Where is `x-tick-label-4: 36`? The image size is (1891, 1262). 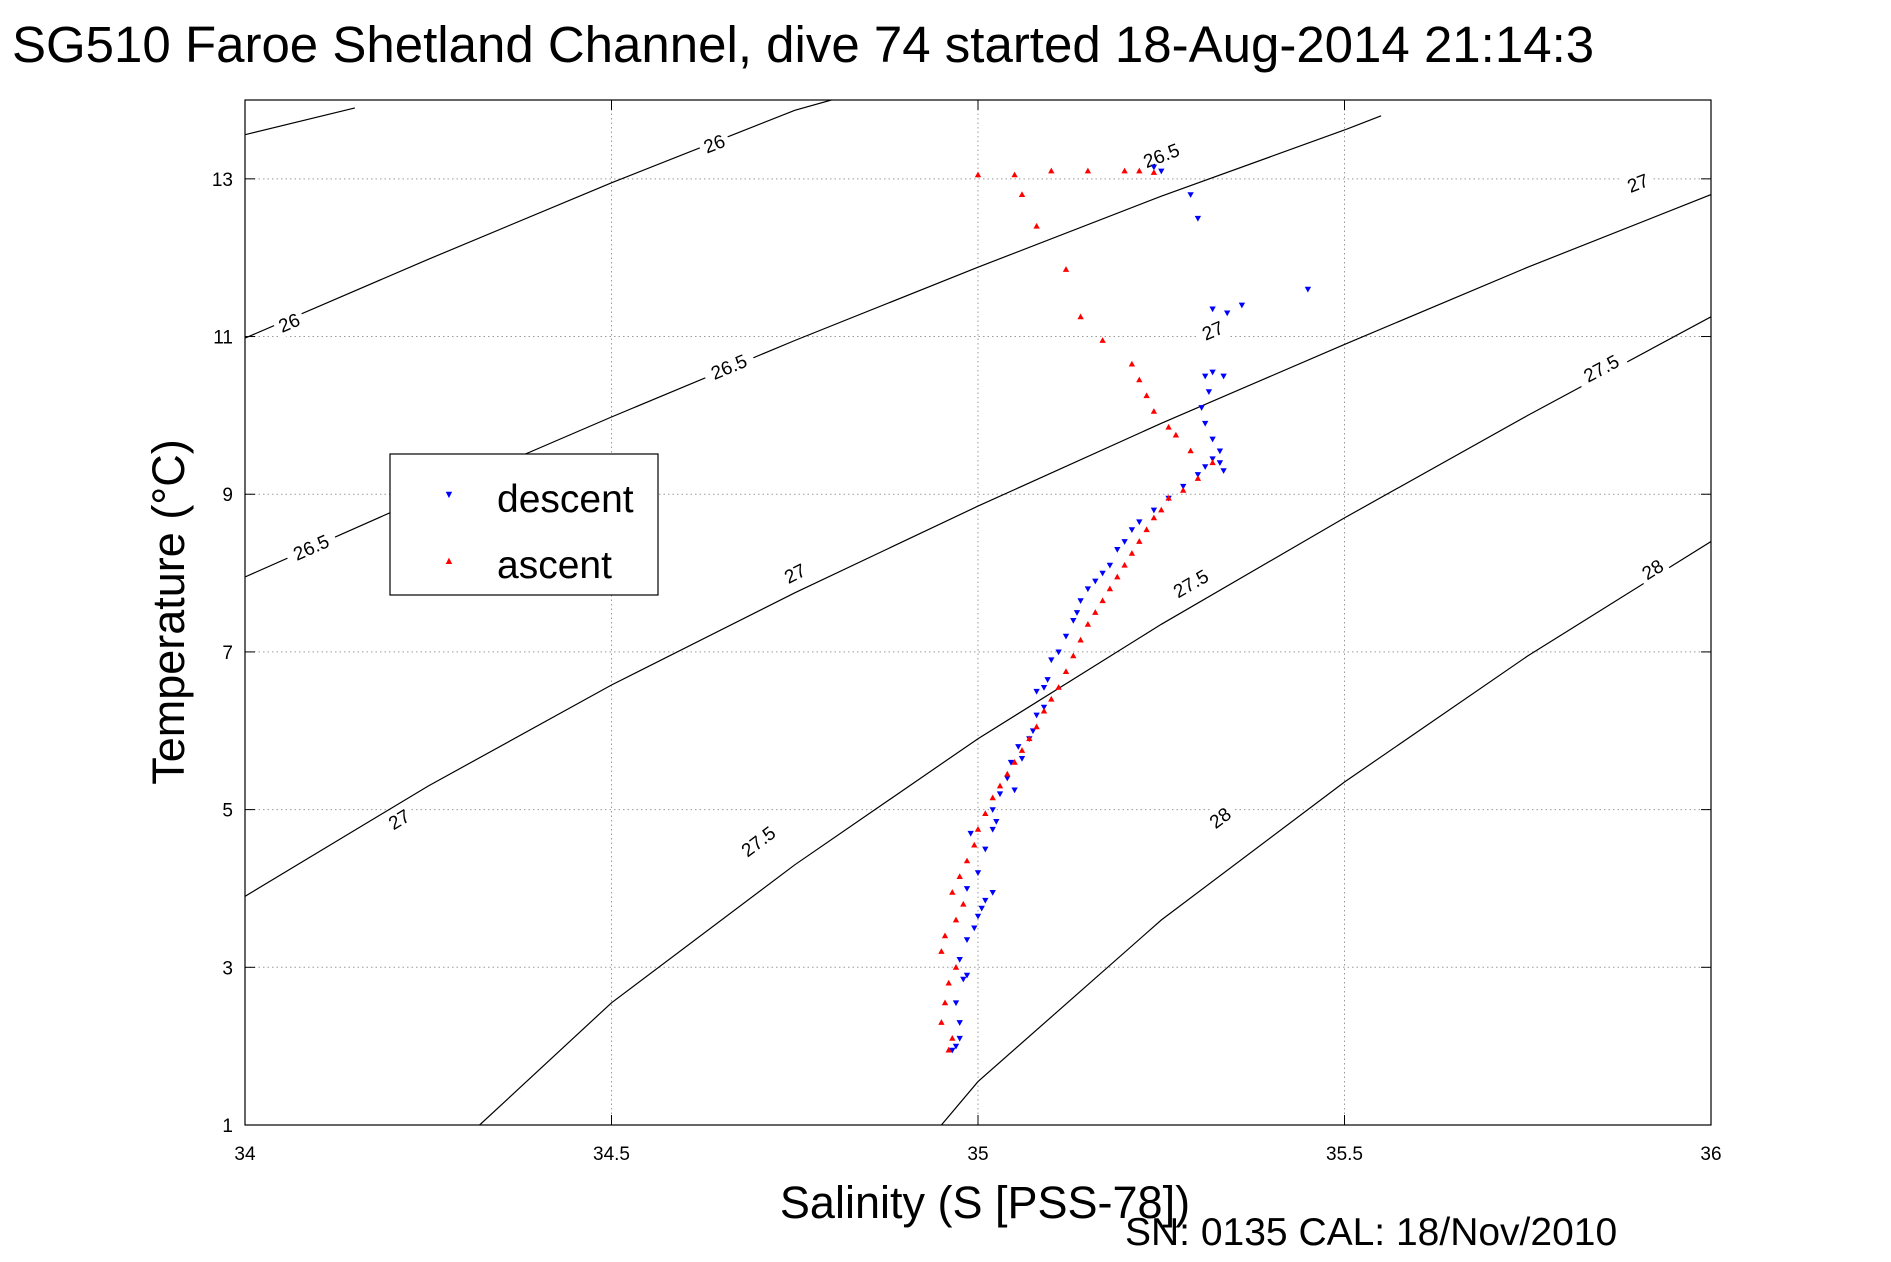 x-tick-label-4: 36 is located at coordinates (1710, 1154).